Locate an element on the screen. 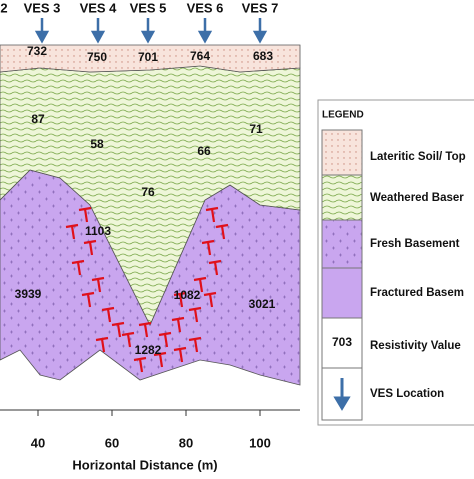  fracture-symbols is located at coordinates (147, 289).